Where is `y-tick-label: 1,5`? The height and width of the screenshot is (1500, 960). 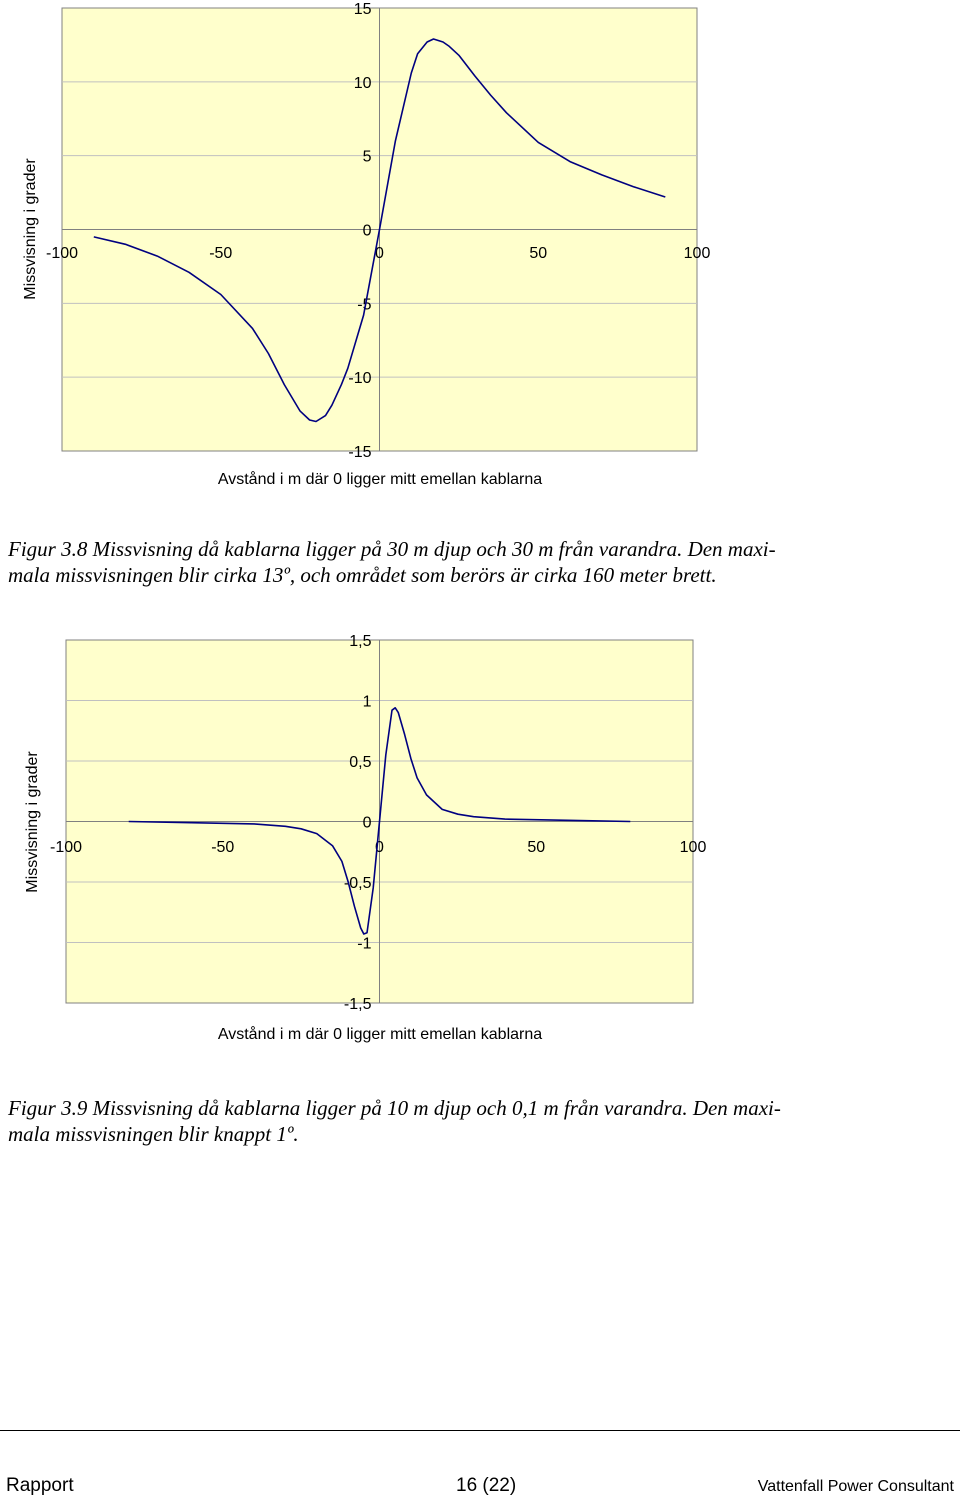
y-tick-label: 1,5 is located at coordinates (360, 641).